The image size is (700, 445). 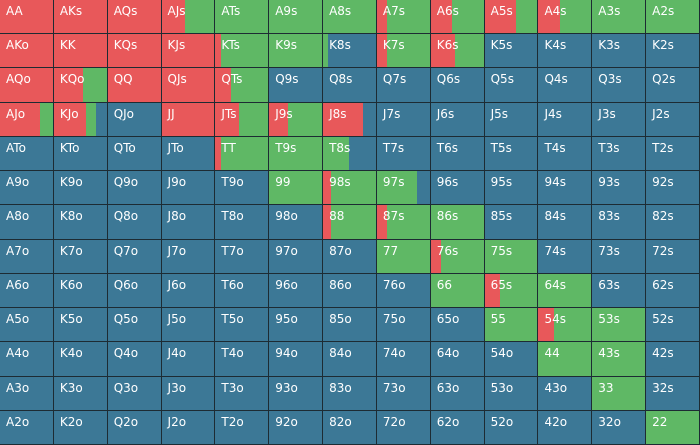 What do you see at coordinates (134, 154) in the screenshot?
I see `hand-cell: QTo` at bounding box center [134, 154].